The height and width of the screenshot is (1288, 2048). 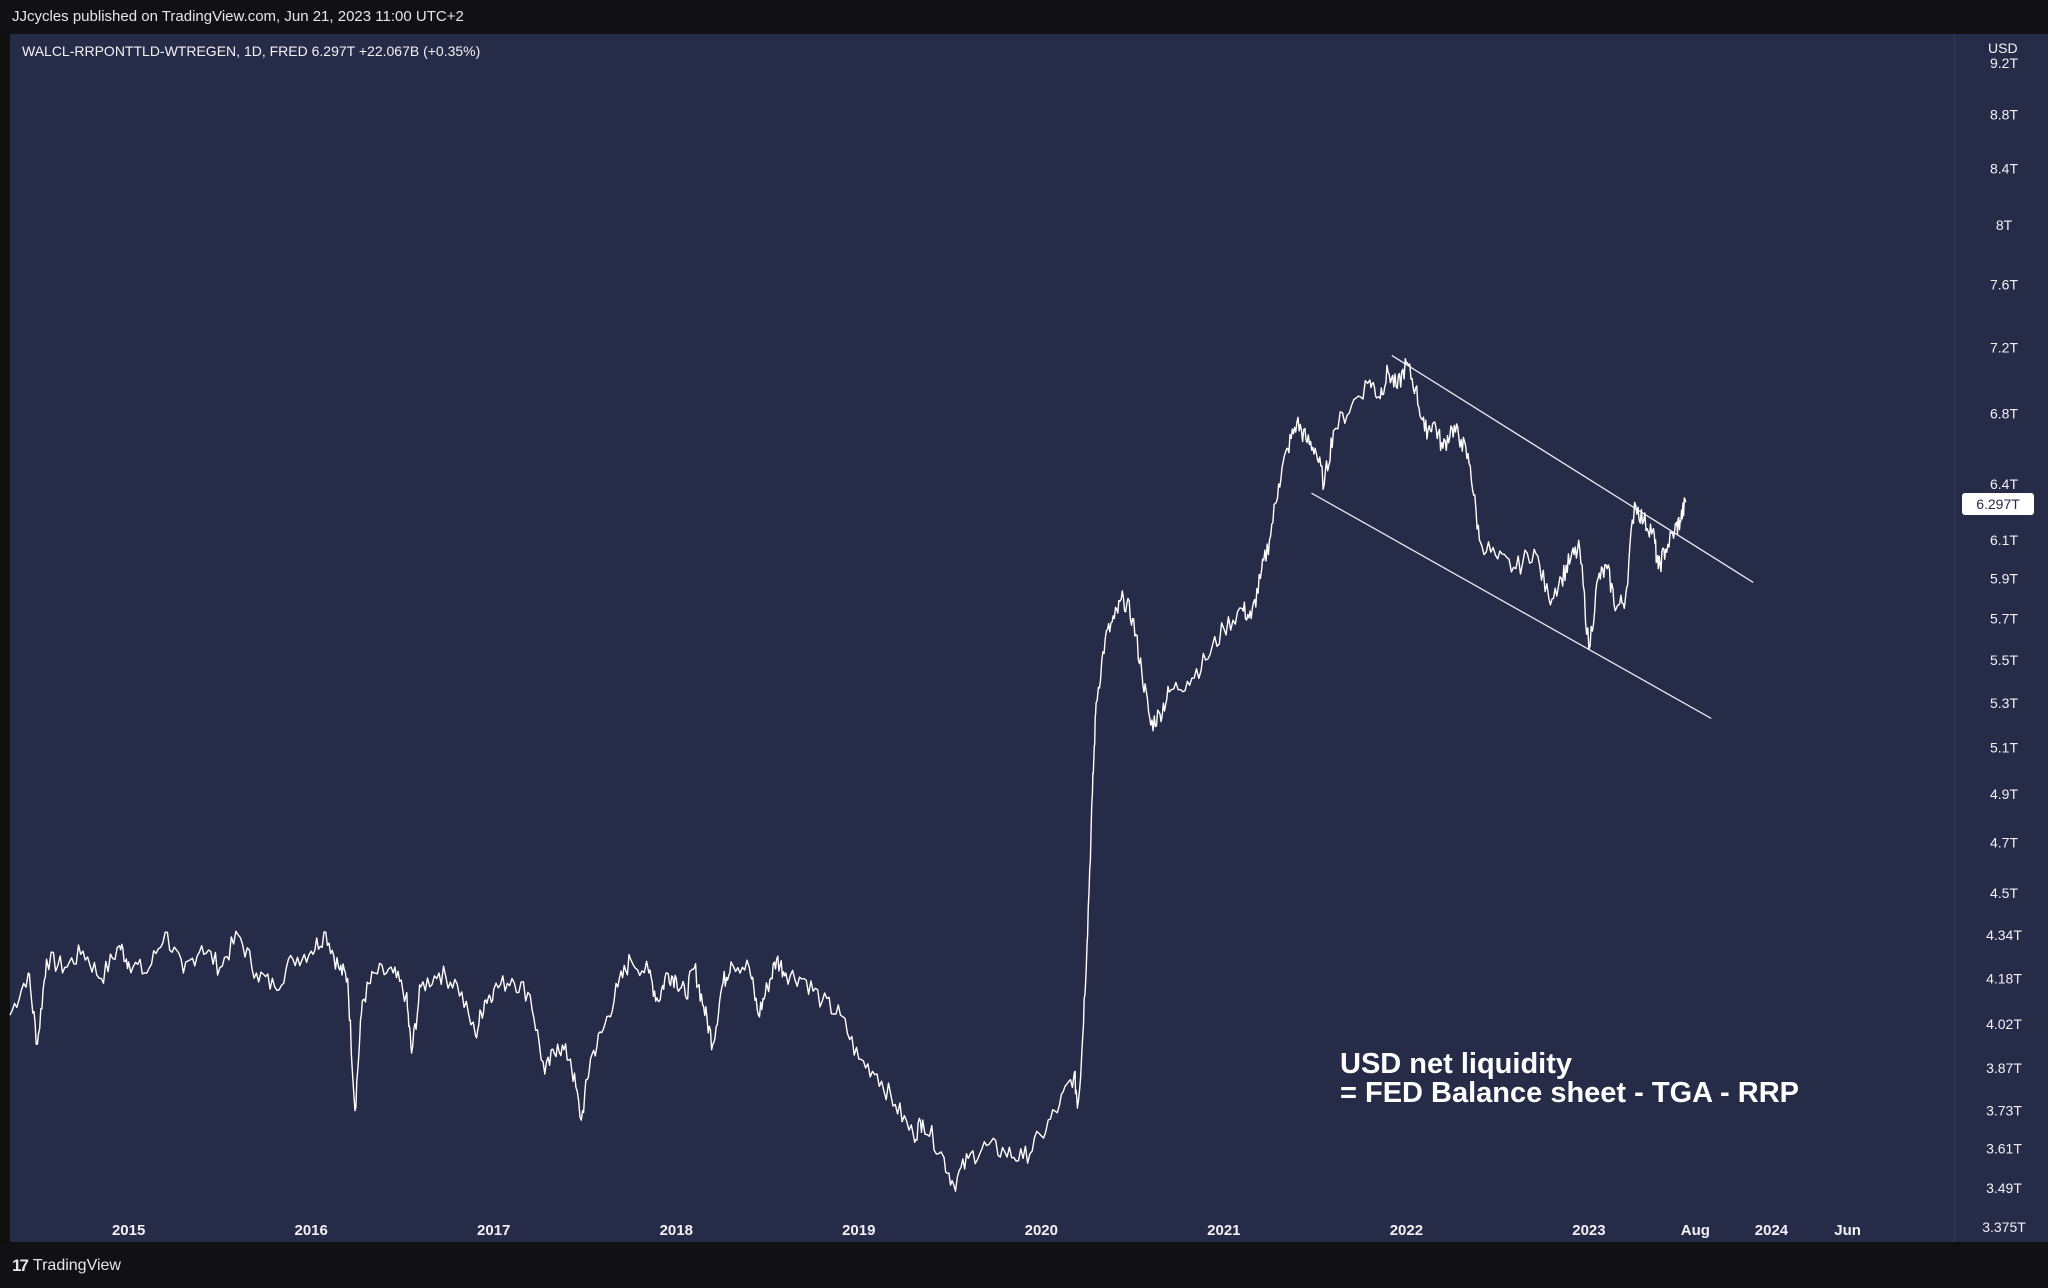 I want to click on annotation-formula: = FED Balance sheet - TGA - RRP, so click(x=1569, y=1093).